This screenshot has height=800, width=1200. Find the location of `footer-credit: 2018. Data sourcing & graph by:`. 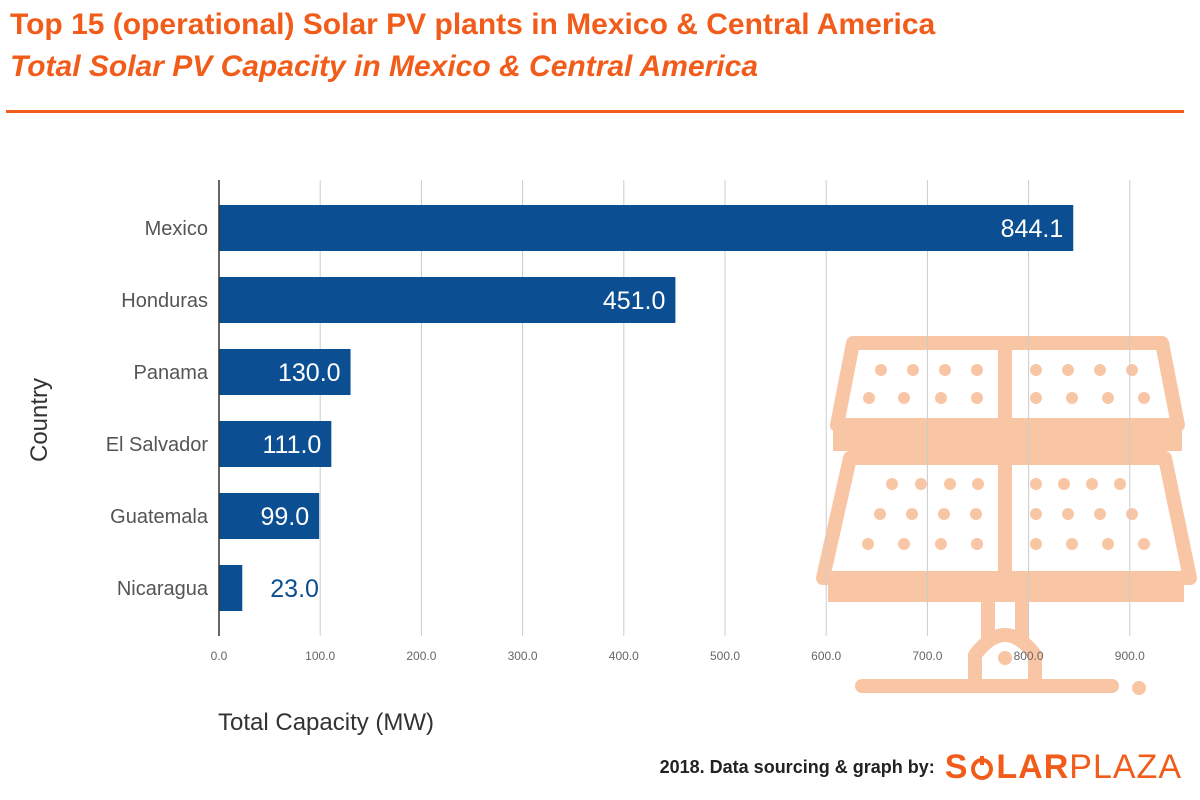

footer-credit: 2018. Data sourcing & graph by: is located at coordinates (797, 767).